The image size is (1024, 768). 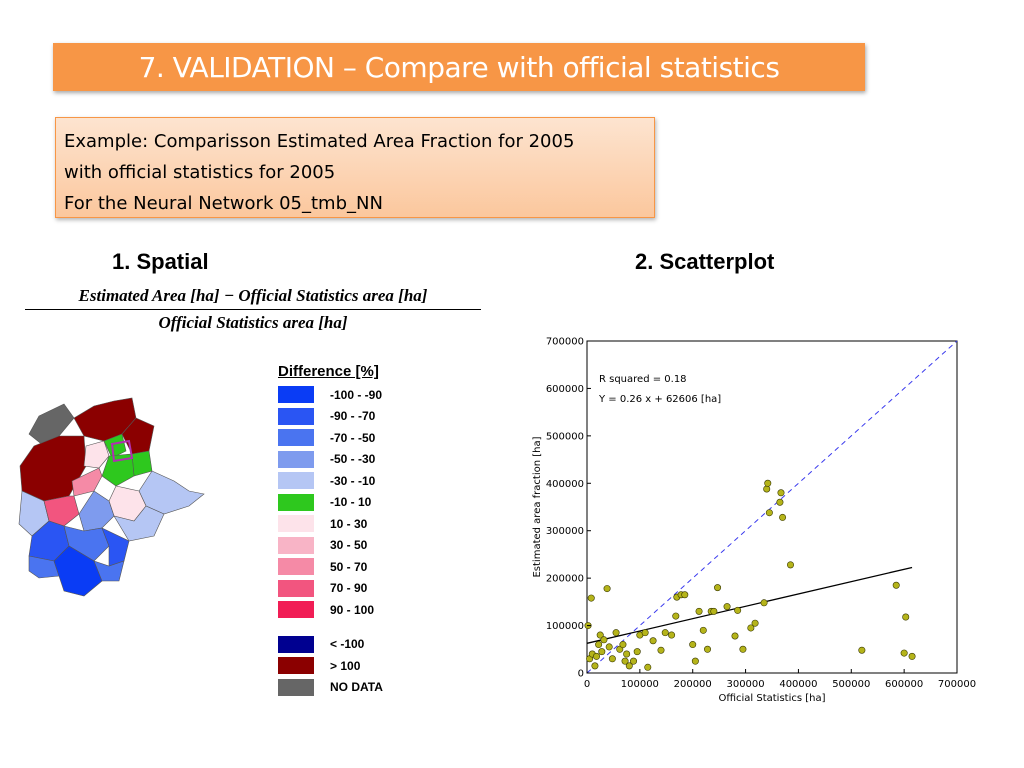 I want to click on y-tick-label: 700000, so click(x=565, y=342).